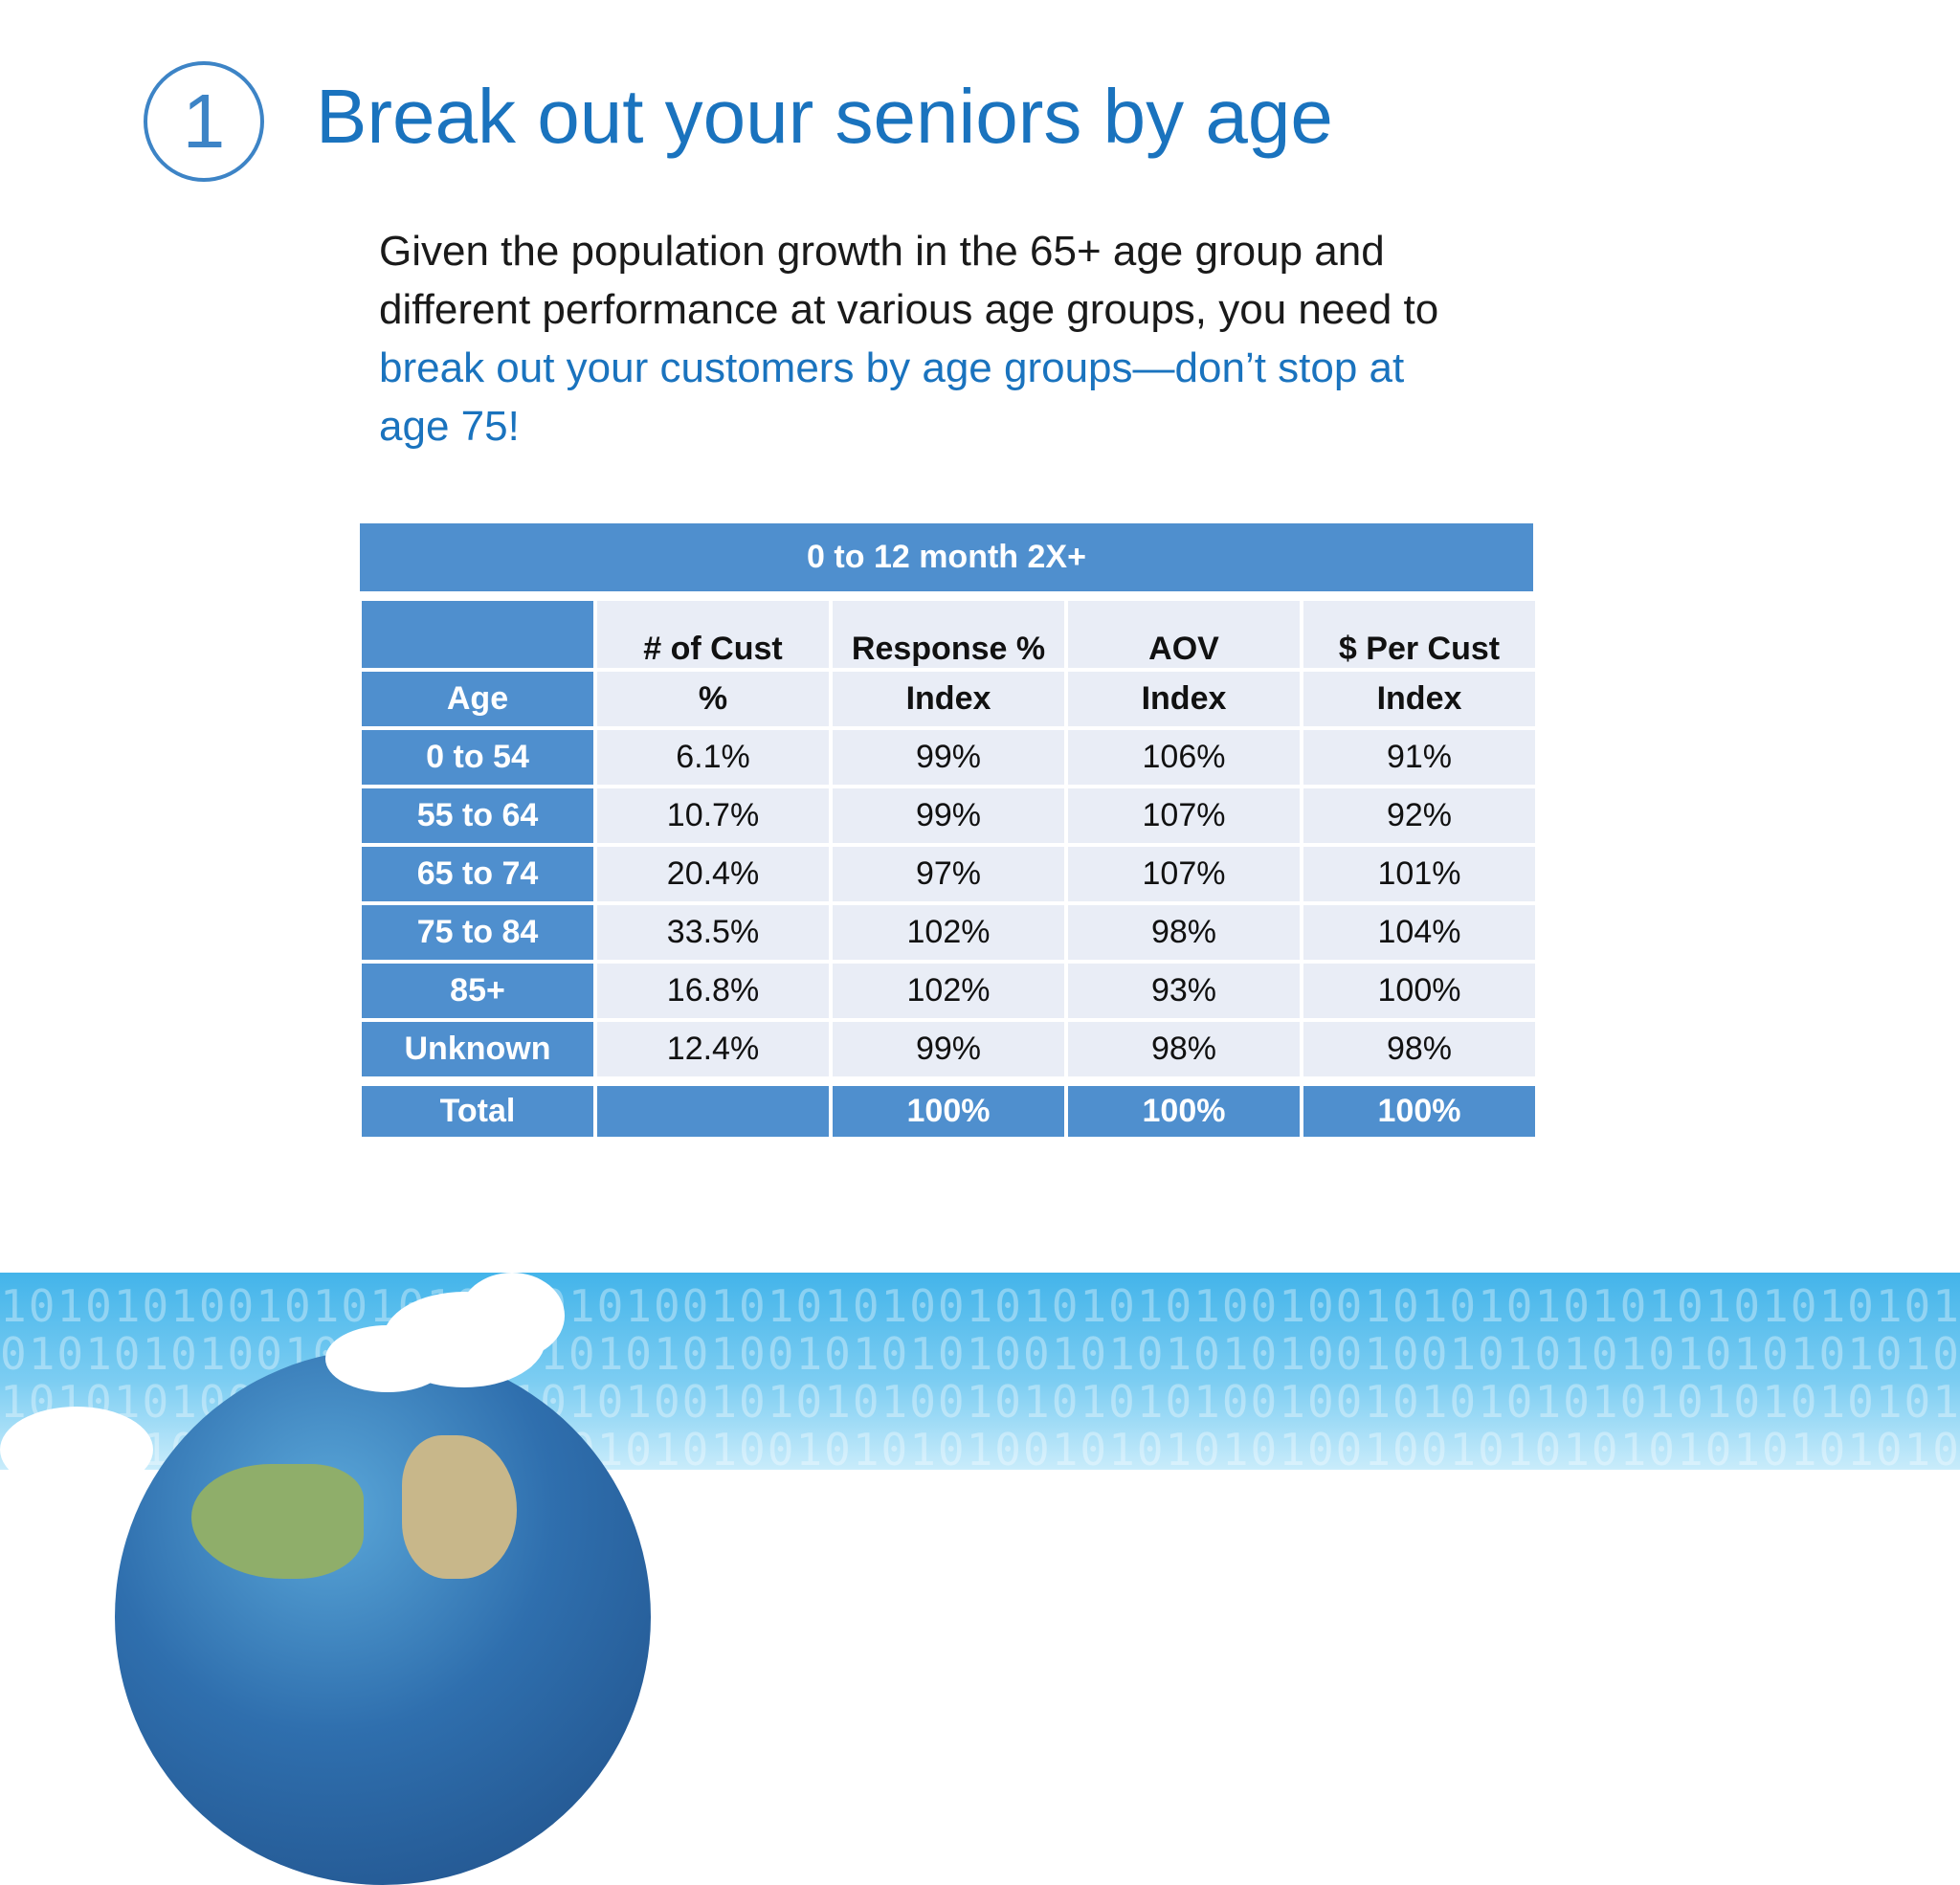 This screenshot has width=1960, height=1885. What do you see at coordinates (1419, 758) in the screenshot?
I see `table-cell: 91%` at bounding box center [1419, 758].